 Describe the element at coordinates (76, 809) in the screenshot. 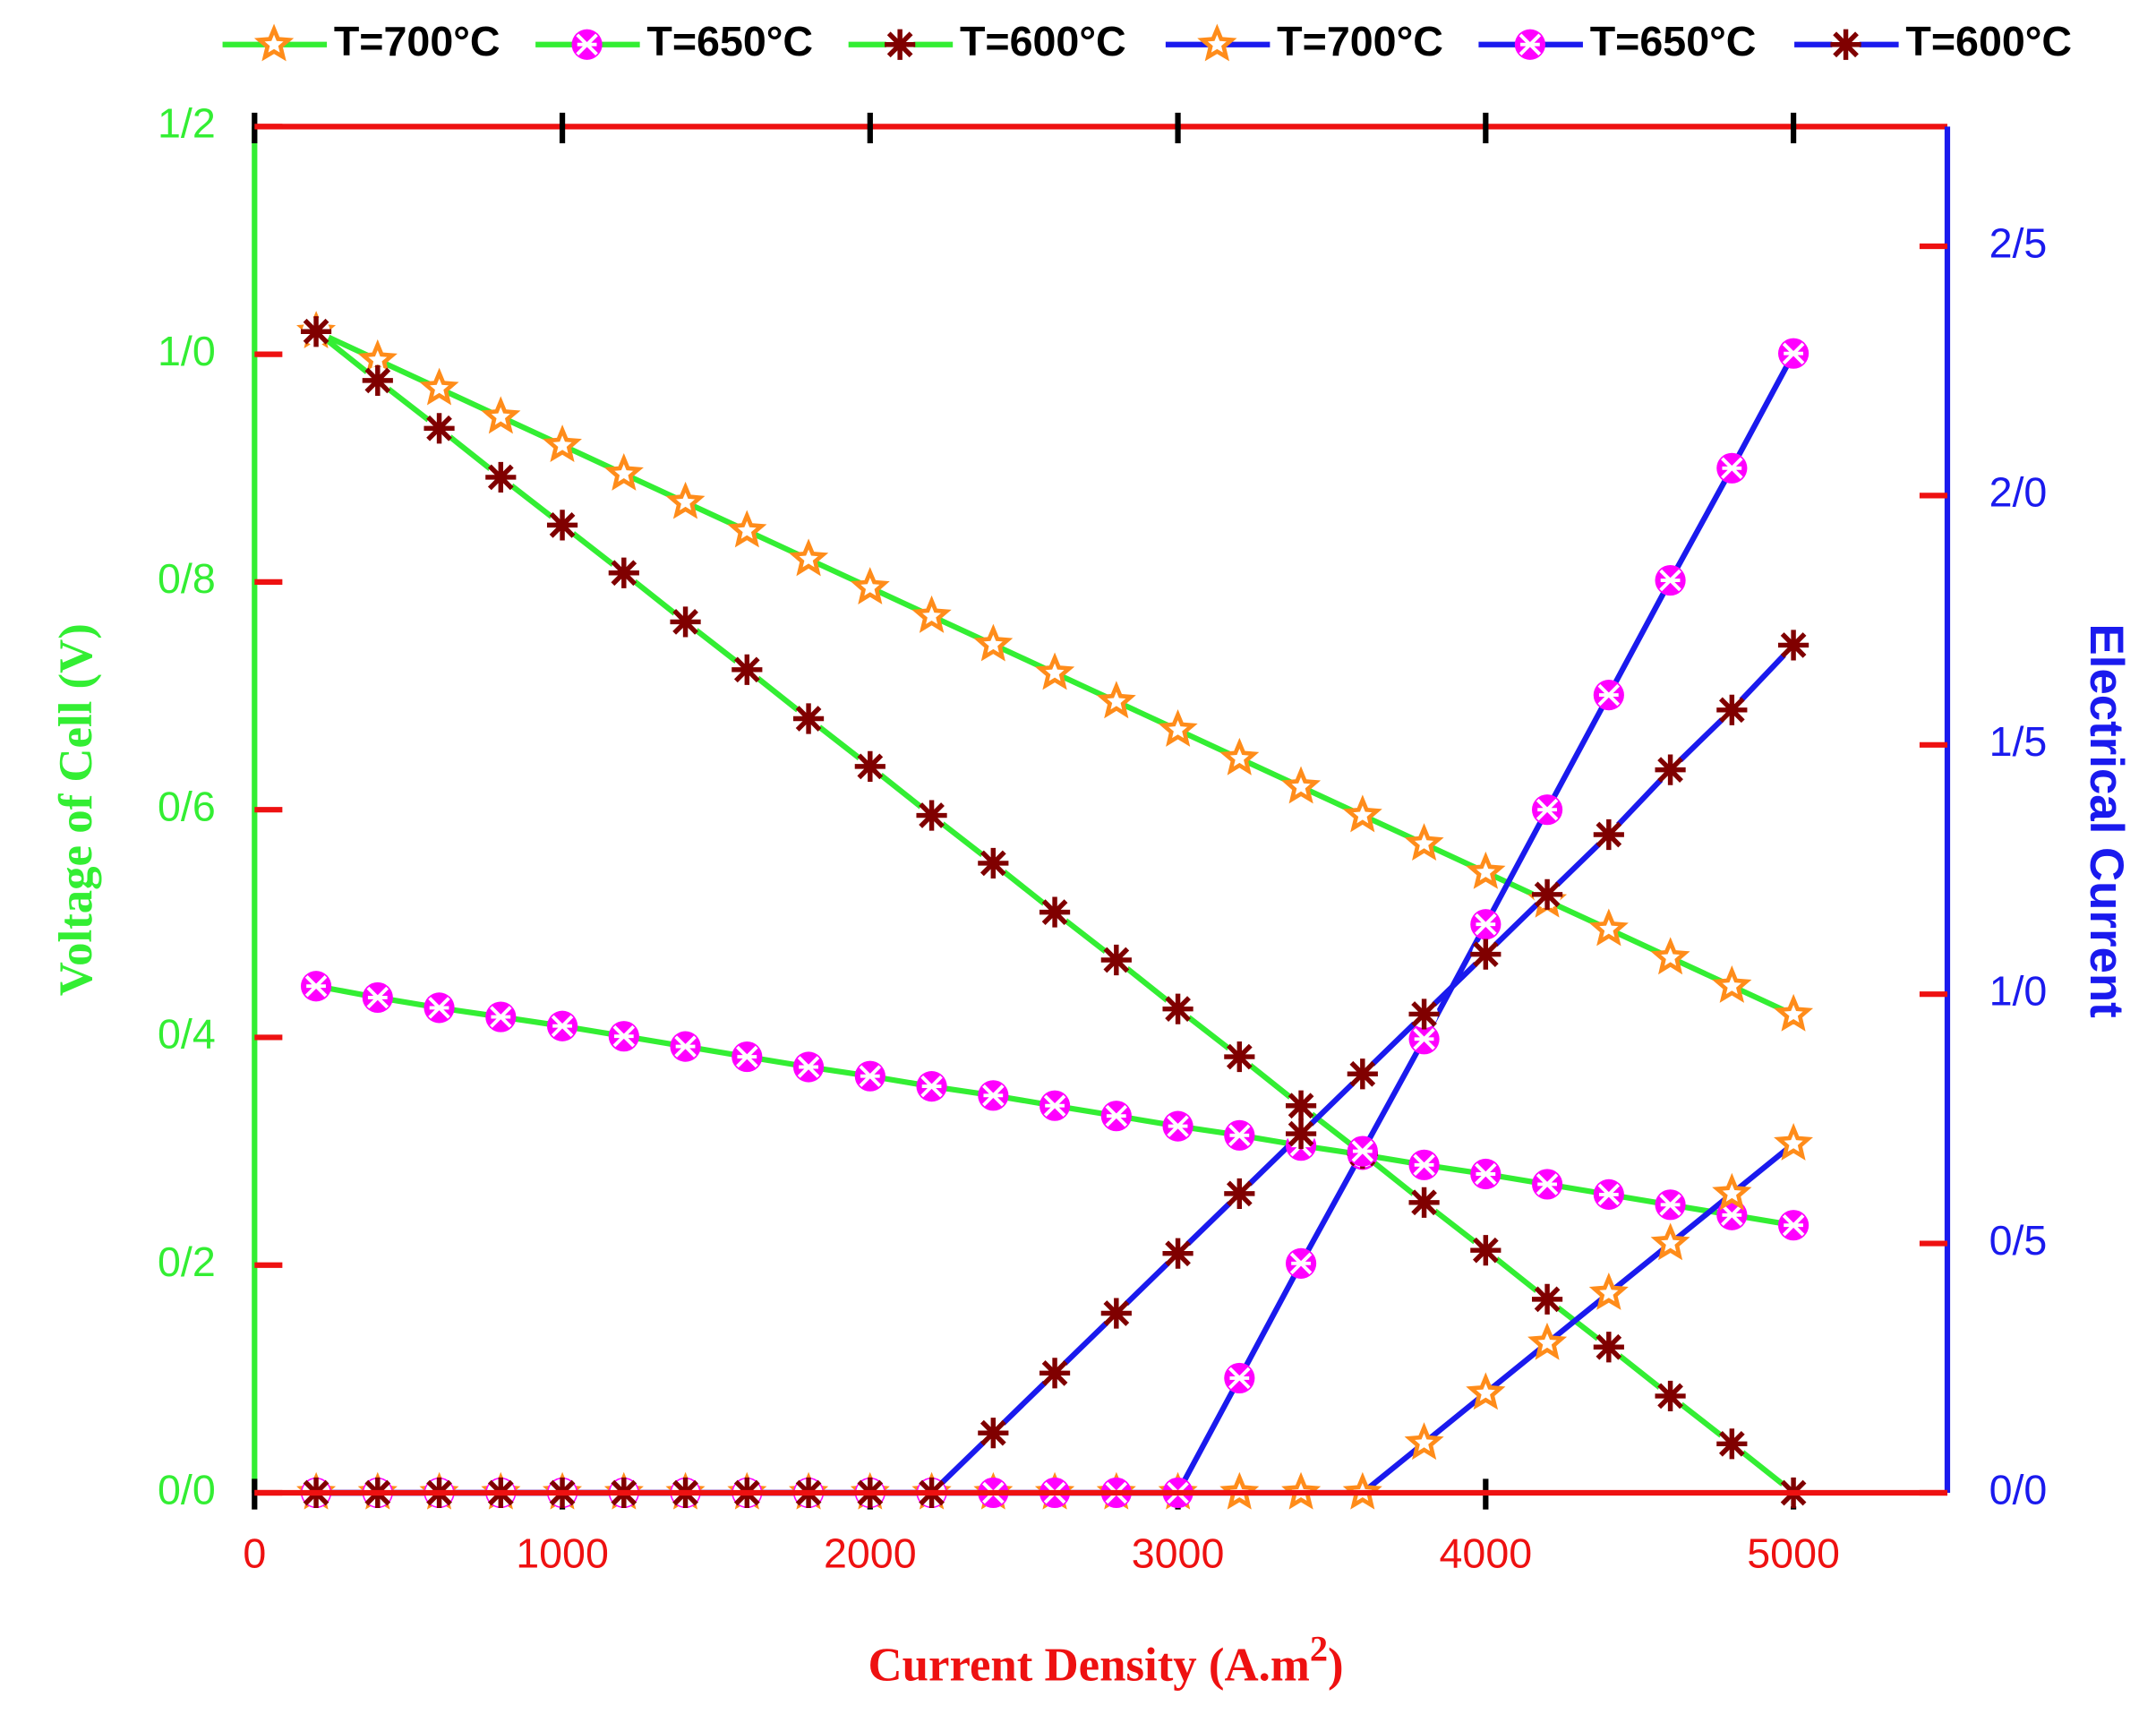

I see `y-axis-title: Voltage of Cell (V)` at that location.